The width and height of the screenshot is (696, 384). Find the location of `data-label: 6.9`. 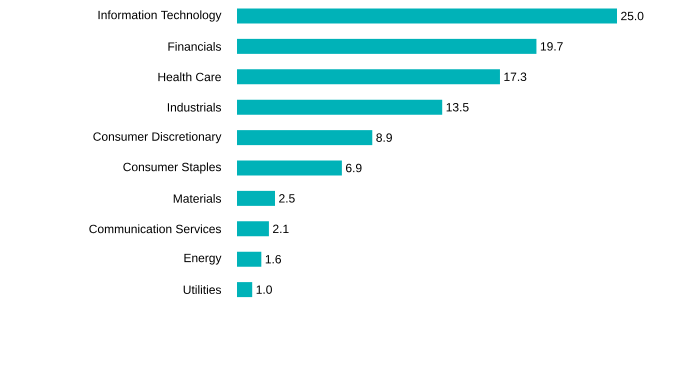

data-label: 6.9 is located at coordinates (354, 168).